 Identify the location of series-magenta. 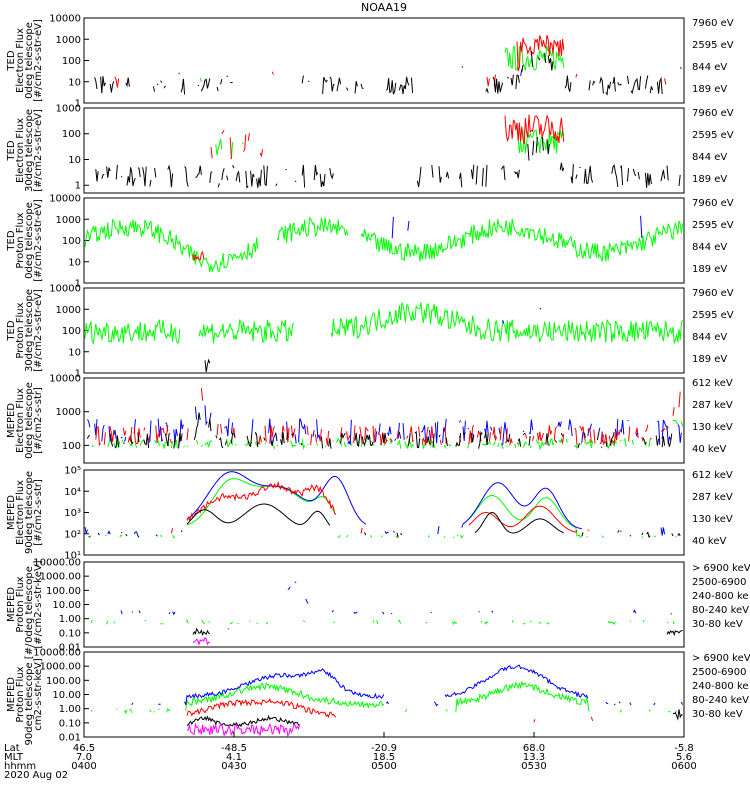
(243, 729).